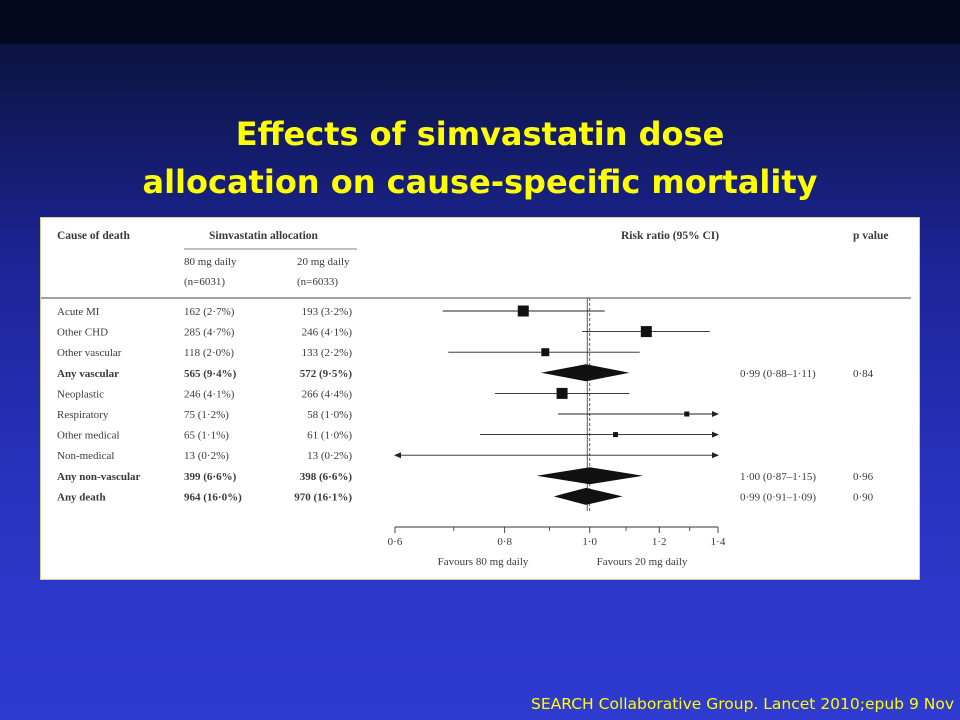  What do you see at coordinates (556, 404) in the screenshot?
I see `plot-area` at bounding box center [556, 404].